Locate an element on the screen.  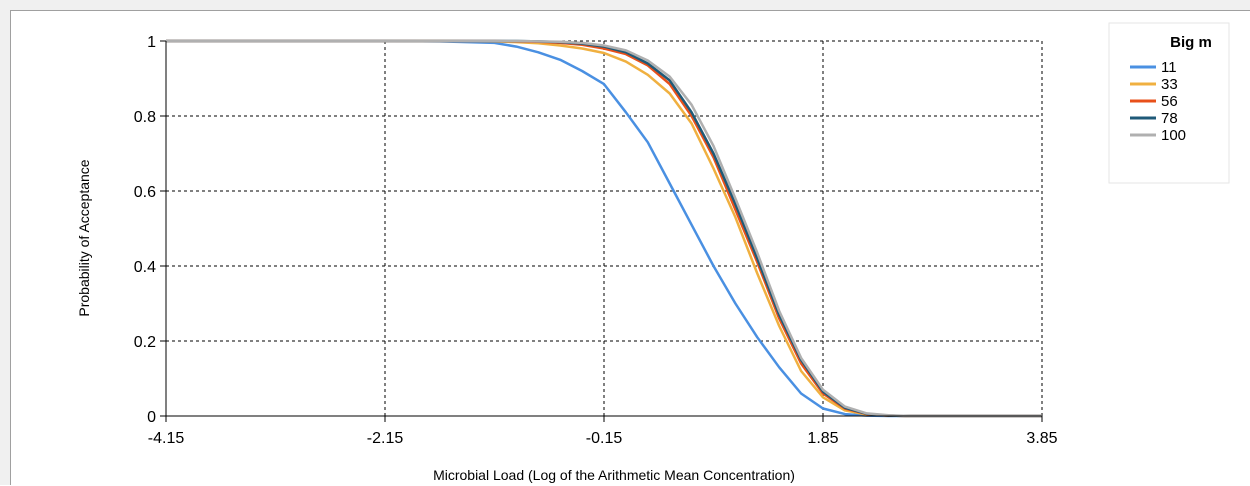
legend-label-56: 56 is located at coordinates (1169, 101).